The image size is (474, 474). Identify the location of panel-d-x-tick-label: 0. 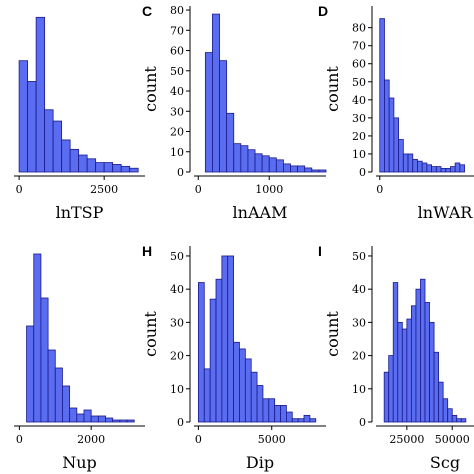
(379, 189).